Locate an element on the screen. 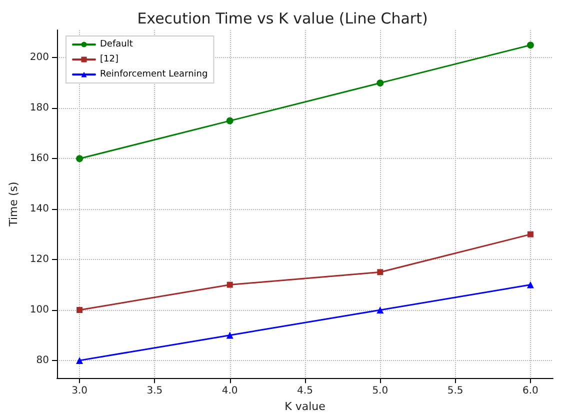 The image size is (565, 417). y-axis-title: Time (s) is located at coordinates (13, 205).